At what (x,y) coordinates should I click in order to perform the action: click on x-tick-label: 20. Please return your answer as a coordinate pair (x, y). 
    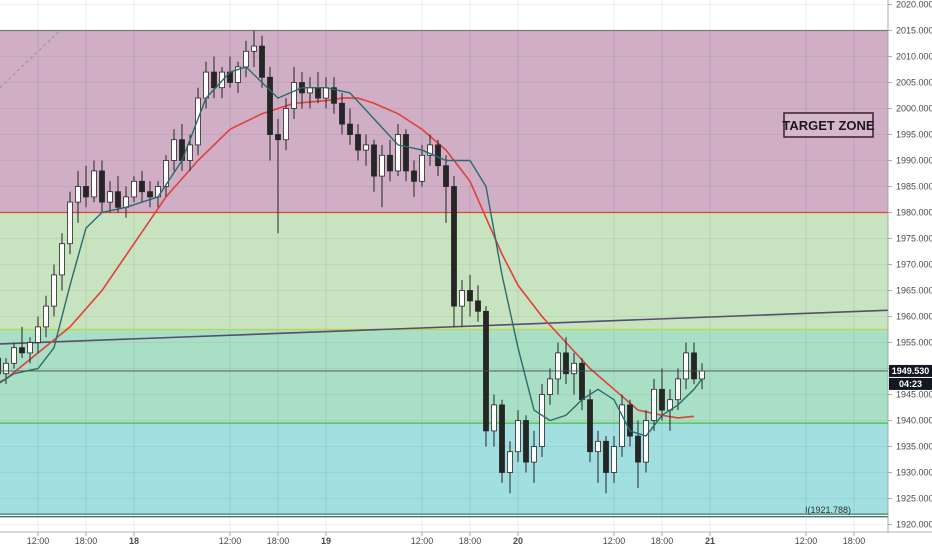
    Looking at the image, I should click on (518, 541).